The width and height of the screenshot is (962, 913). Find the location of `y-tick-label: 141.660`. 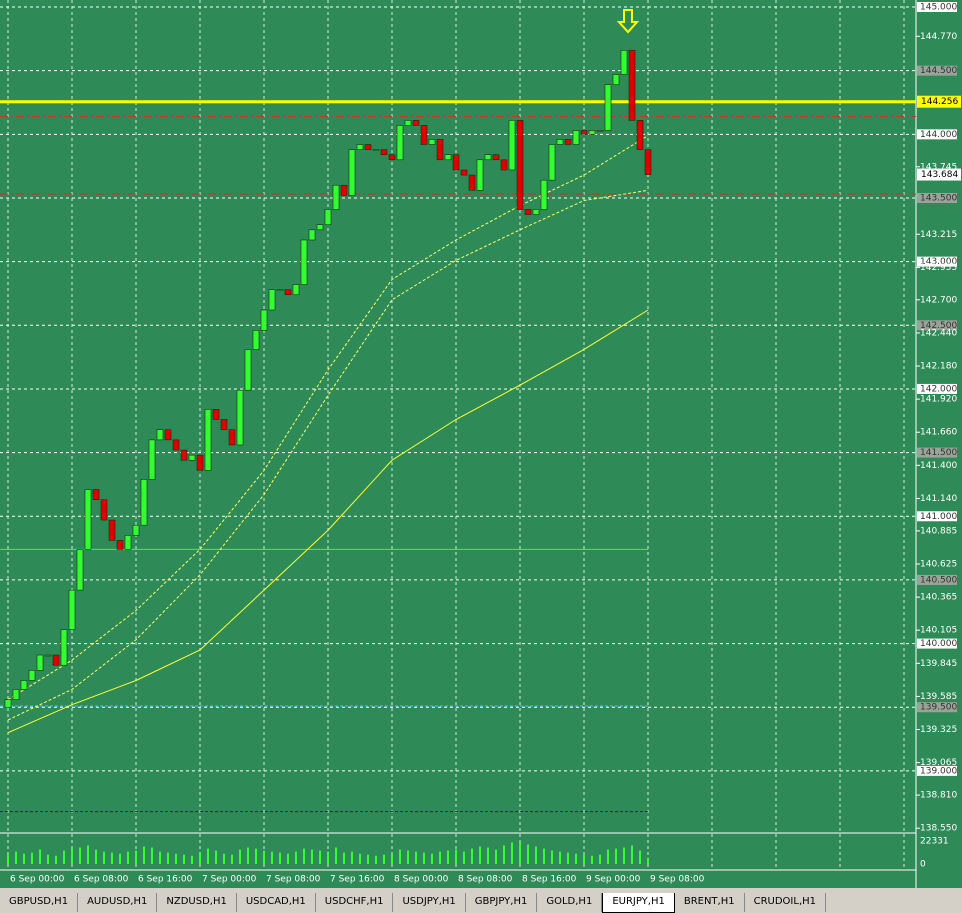

y-tick-label: 141.660 is located at coordinates (938, 433).